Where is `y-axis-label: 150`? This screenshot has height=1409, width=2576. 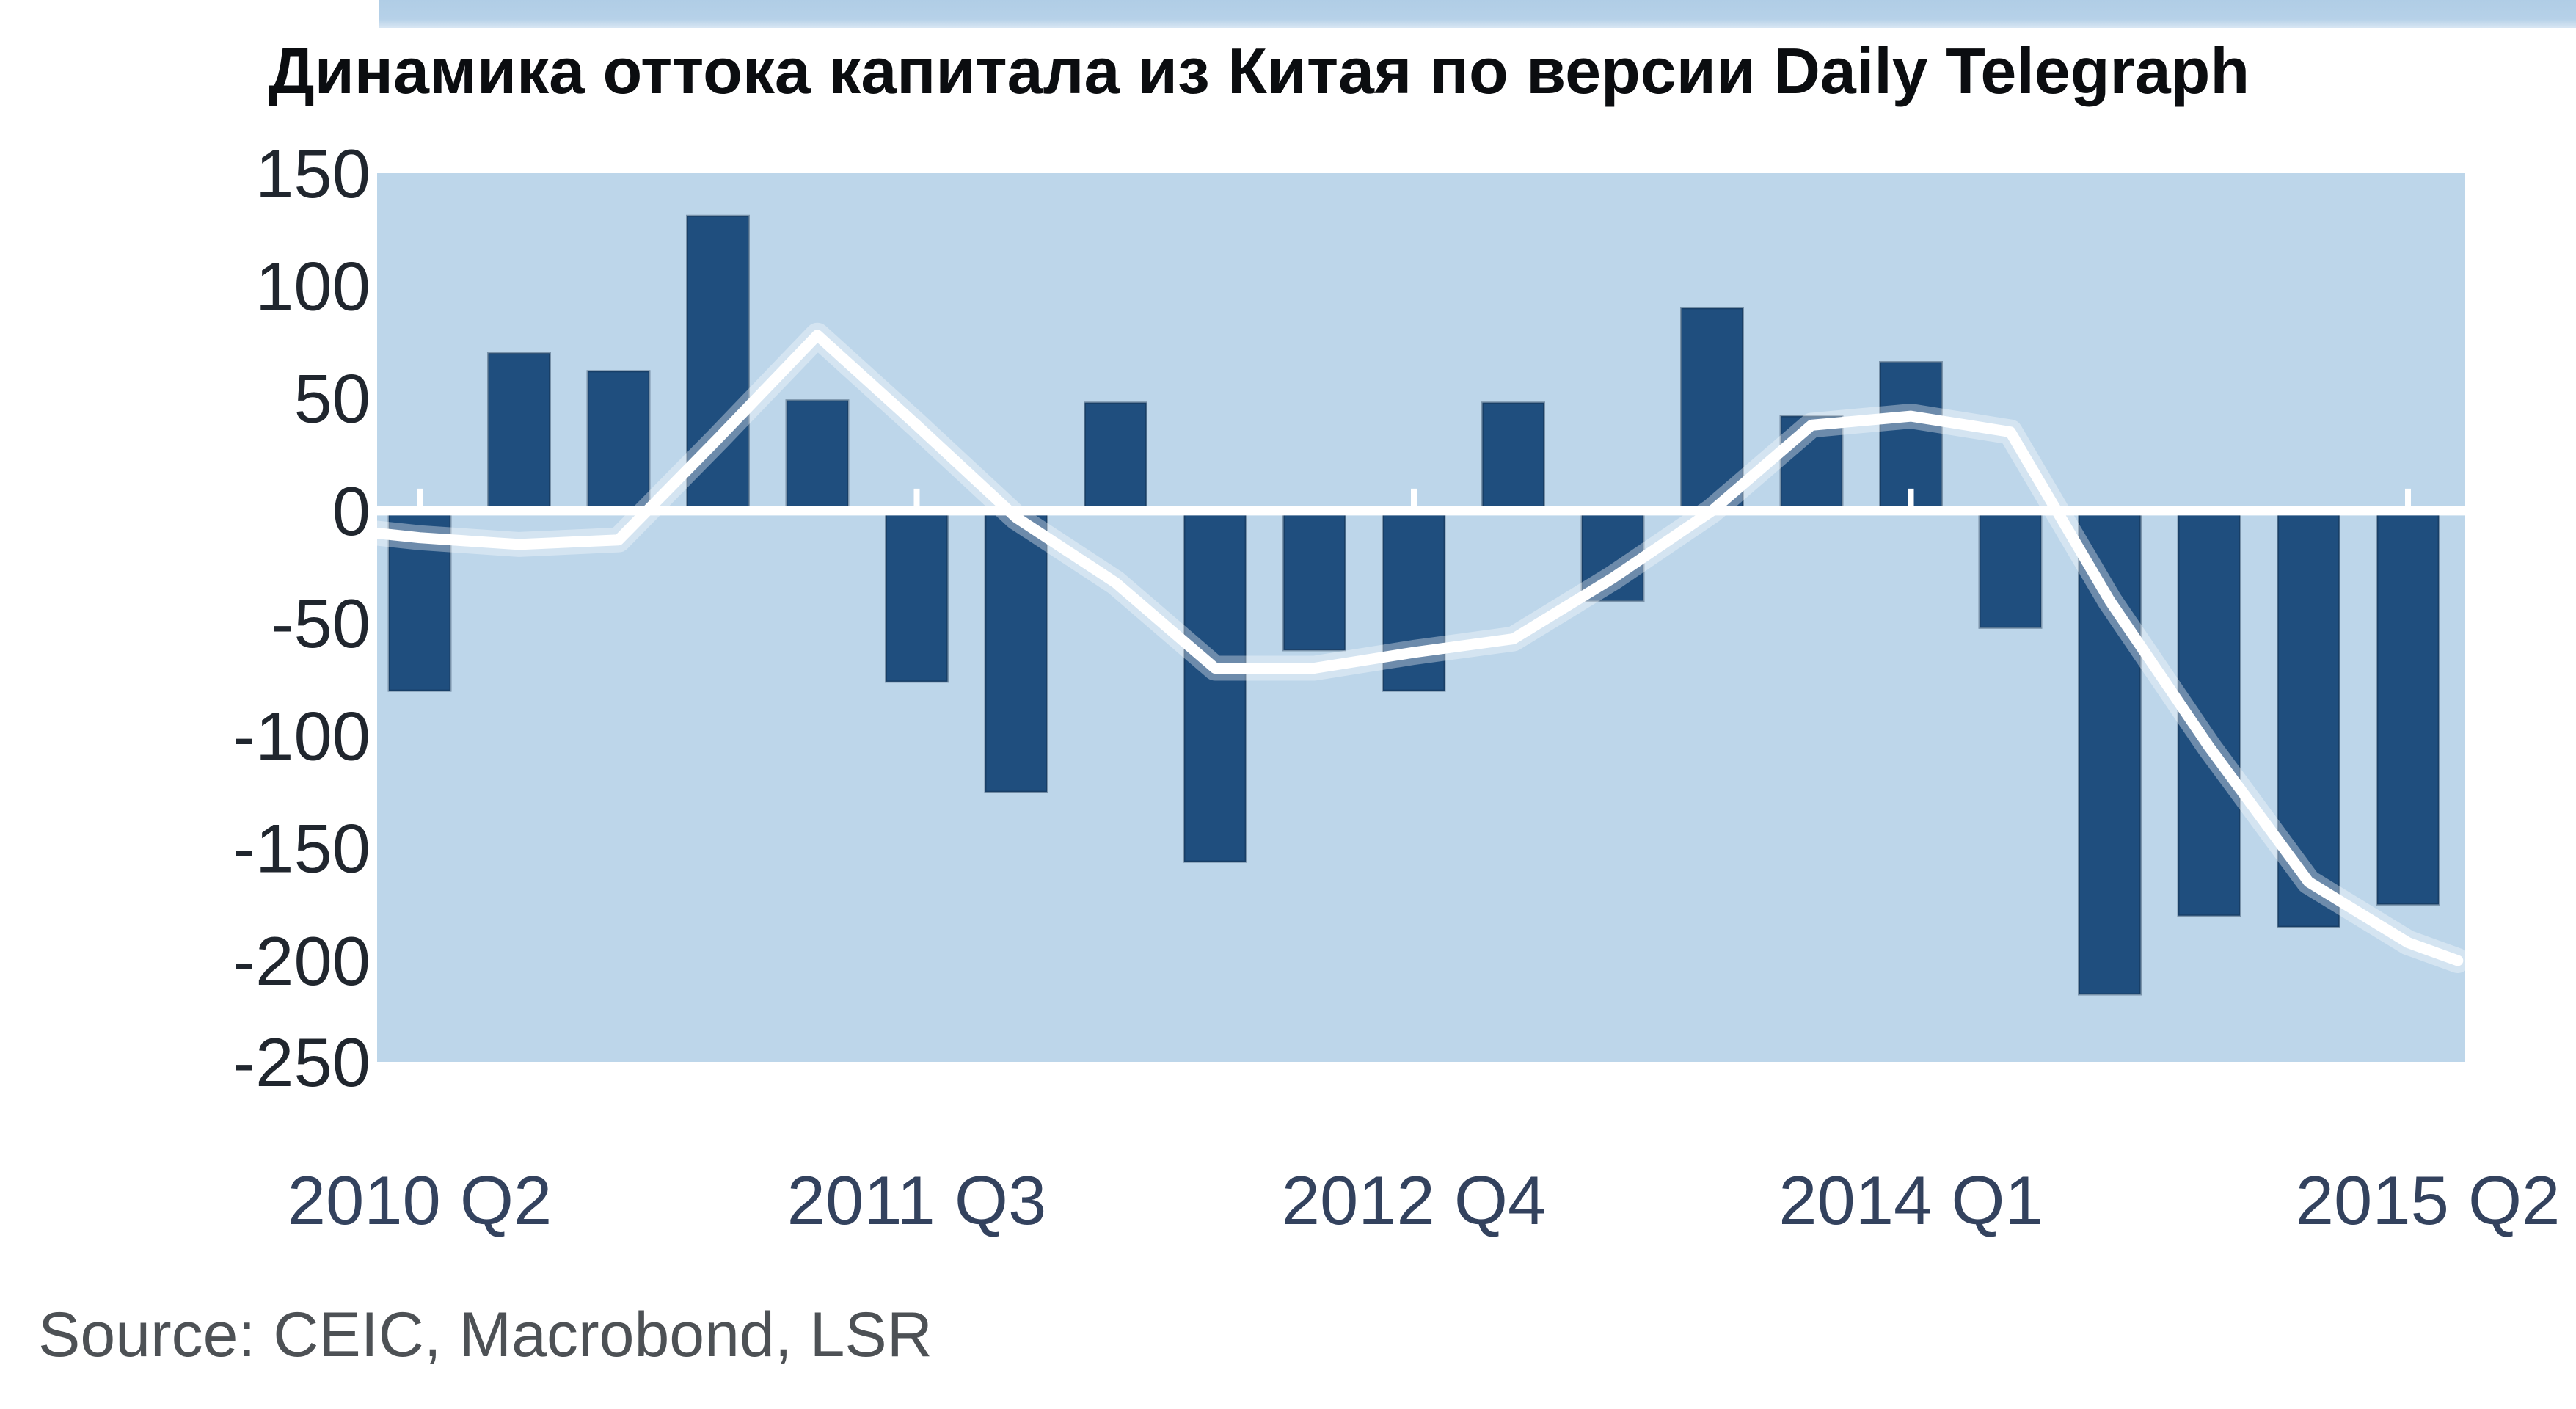 y-axis-label: 150 is located at coordinates (313, 173).